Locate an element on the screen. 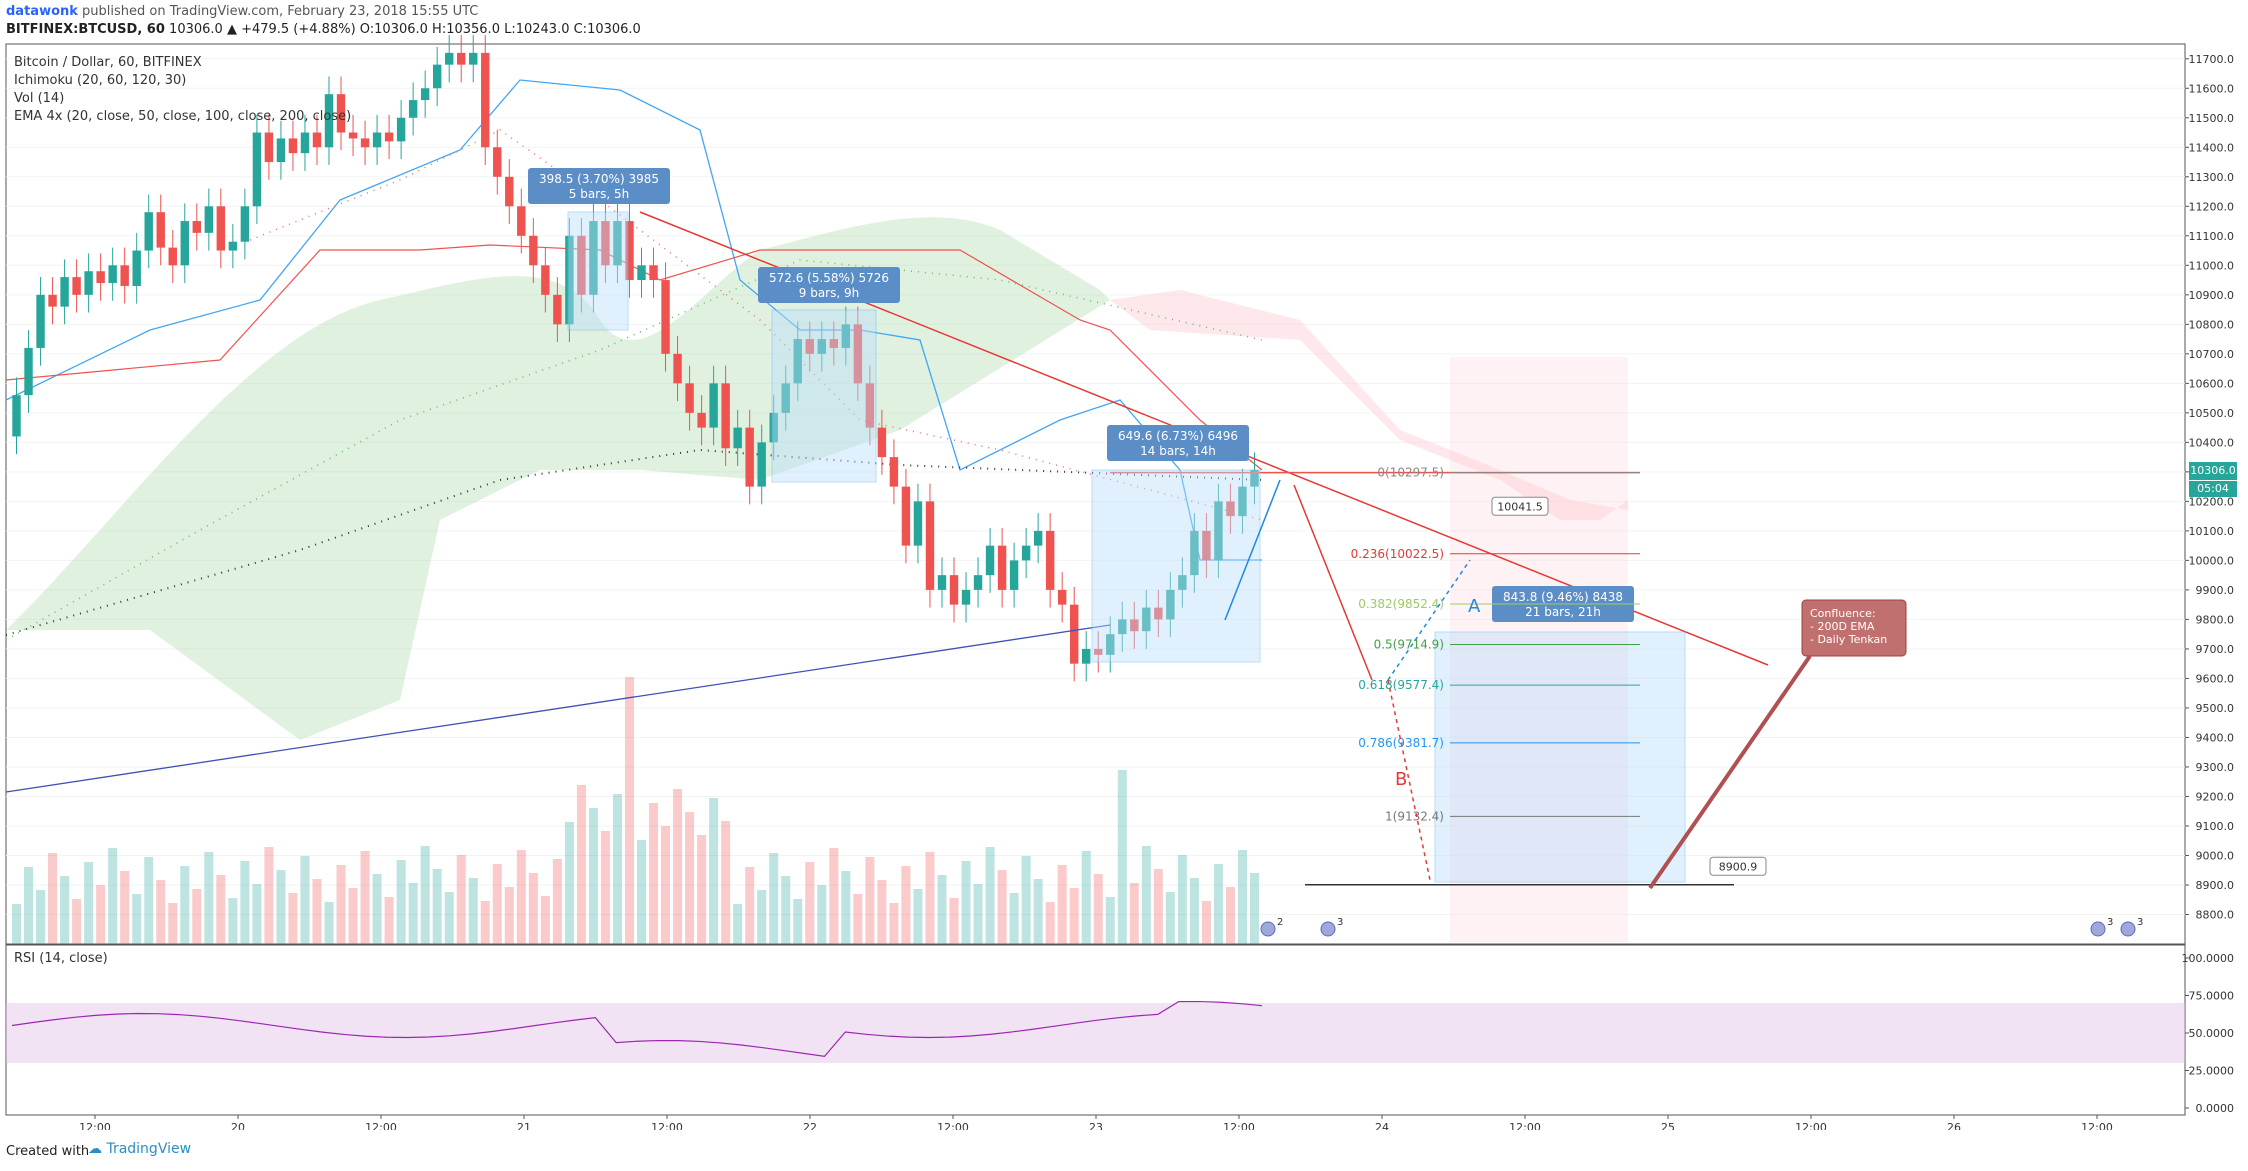 The width and height of the screenshot is (2248, 1171). kijun-line is located at coordinates (634, 357).